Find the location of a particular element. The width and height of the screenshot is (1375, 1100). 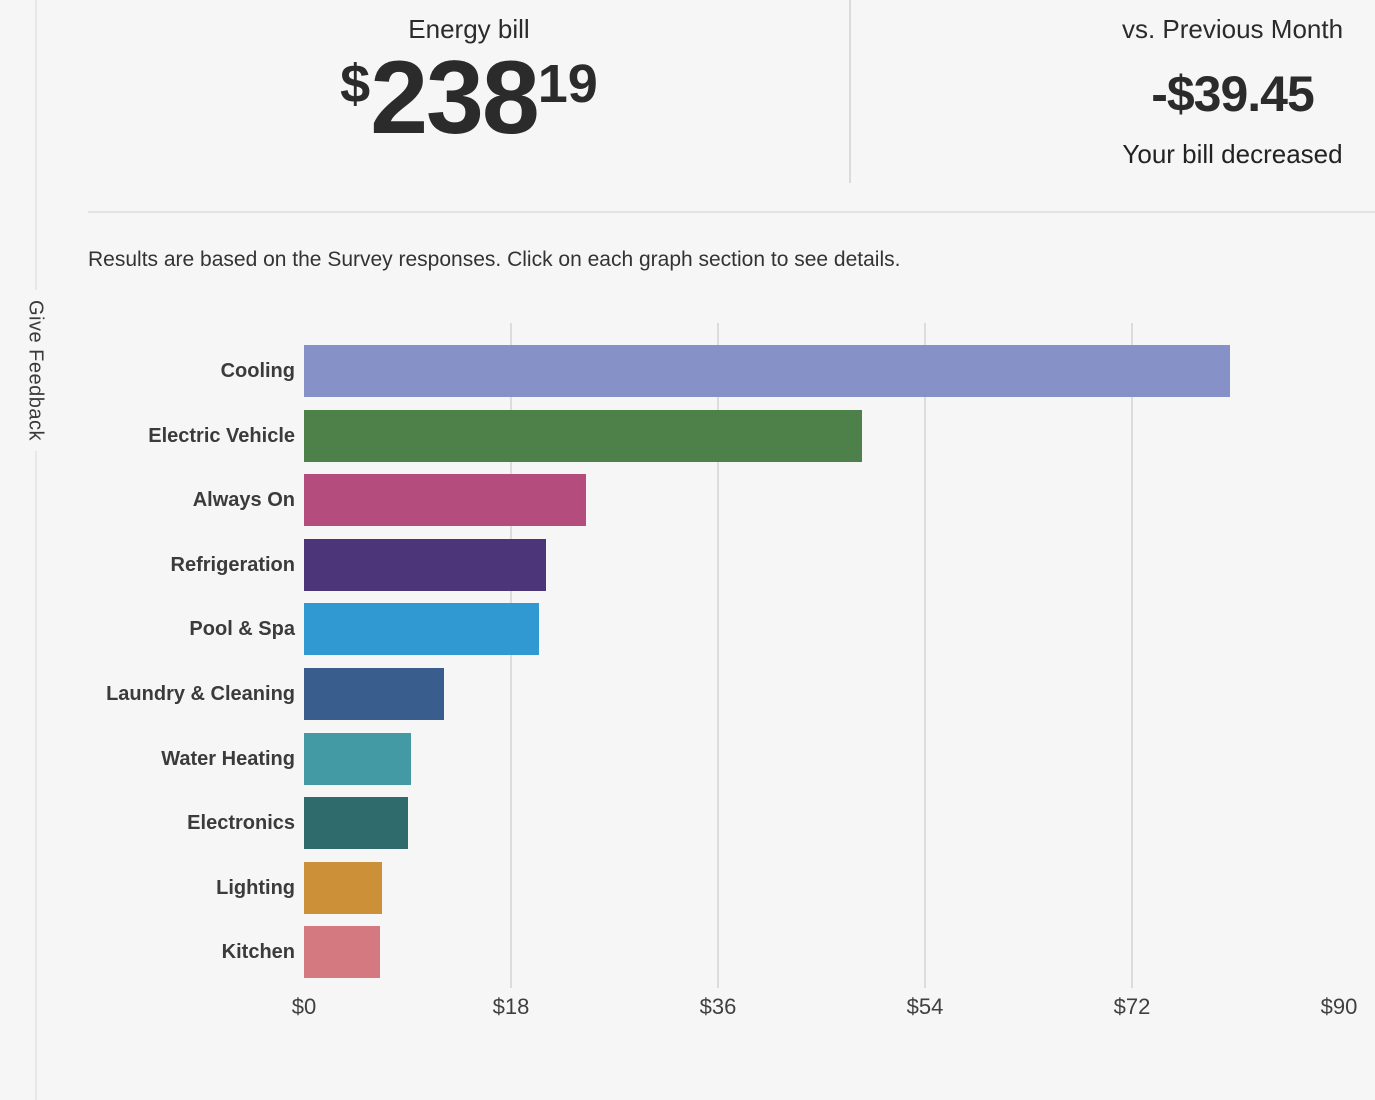

comparison-delta: -$39.45 is located at coordinates (1233, 94).